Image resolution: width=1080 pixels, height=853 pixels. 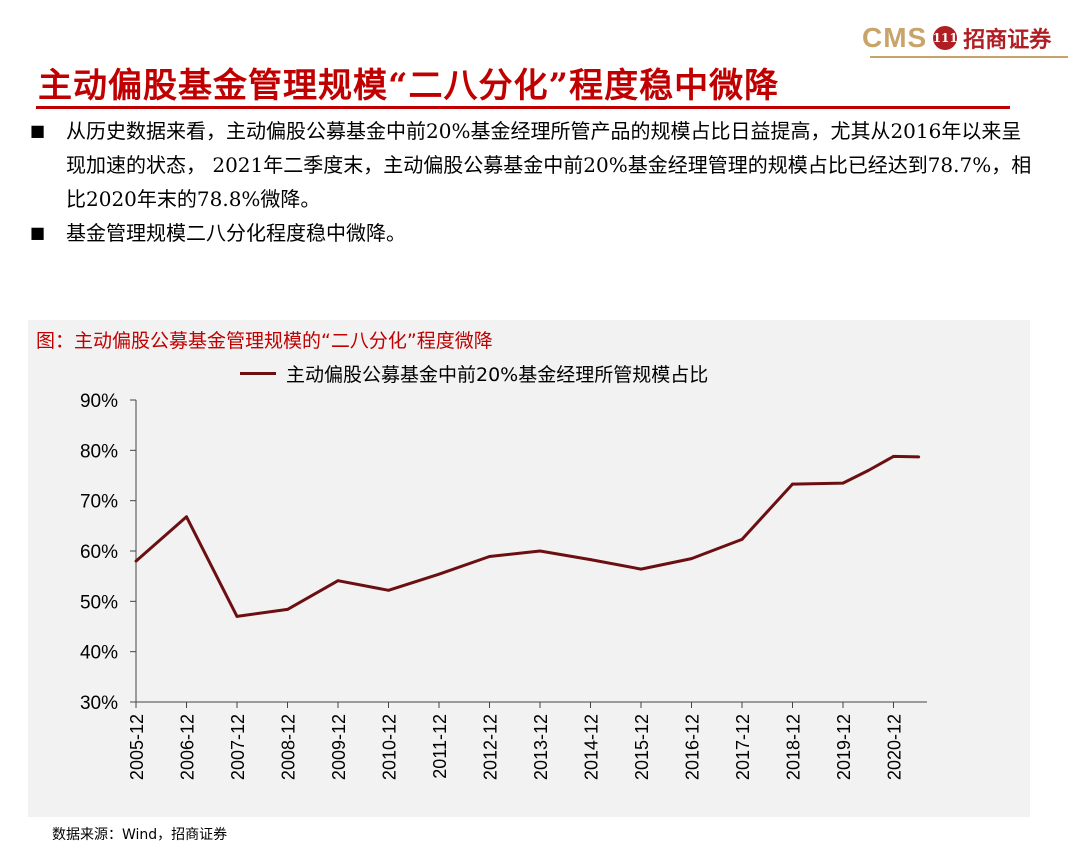 I want to click on x-tick-label: 2005-12, so click(x=137, y=747).